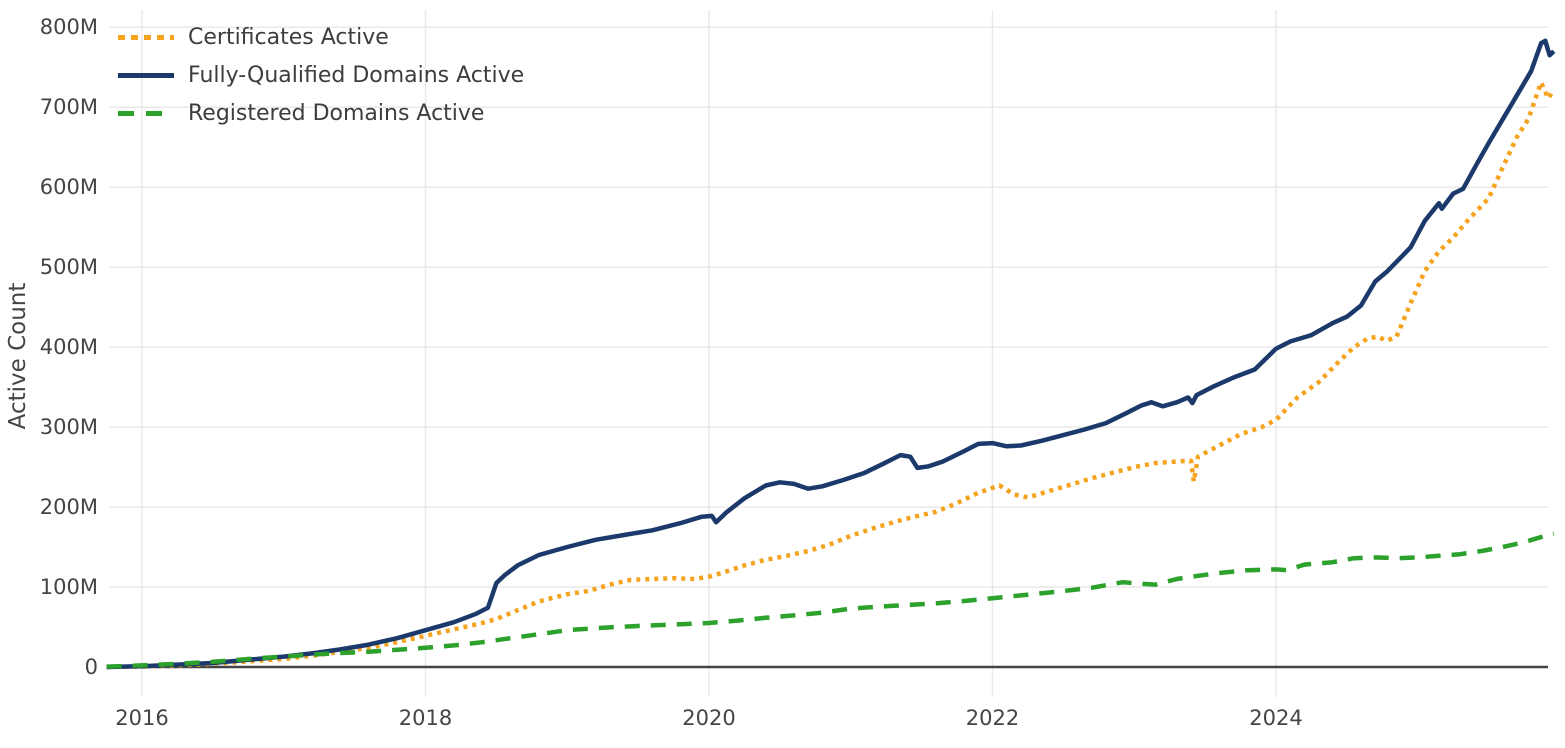 The image size is (1565, 748). What do you see at coordinates (68, 587) in the screenshot?
I see `y-tick-label: 100M` at bounding box center [68, 587].